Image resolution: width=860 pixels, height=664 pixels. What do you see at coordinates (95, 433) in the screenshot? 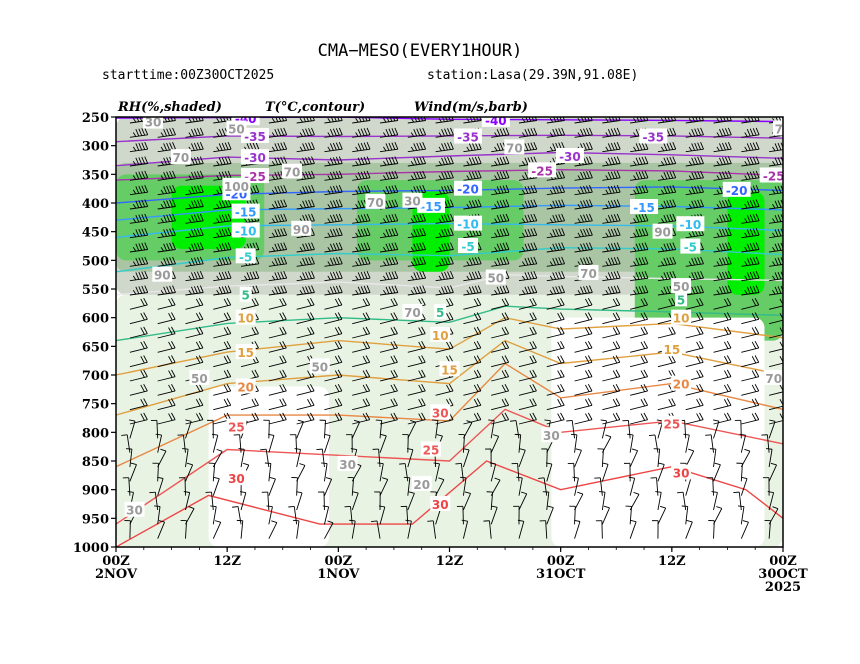
I see `y-tick-label: 800` at bounding box center [95, 433].